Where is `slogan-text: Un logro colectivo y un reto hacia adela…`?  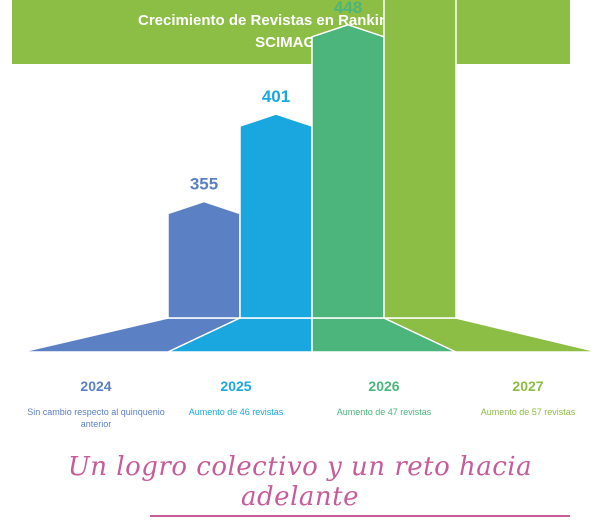
slogan-text: Un logro colectivo y un reto hacia adela… is located at coordinates (300, 482).